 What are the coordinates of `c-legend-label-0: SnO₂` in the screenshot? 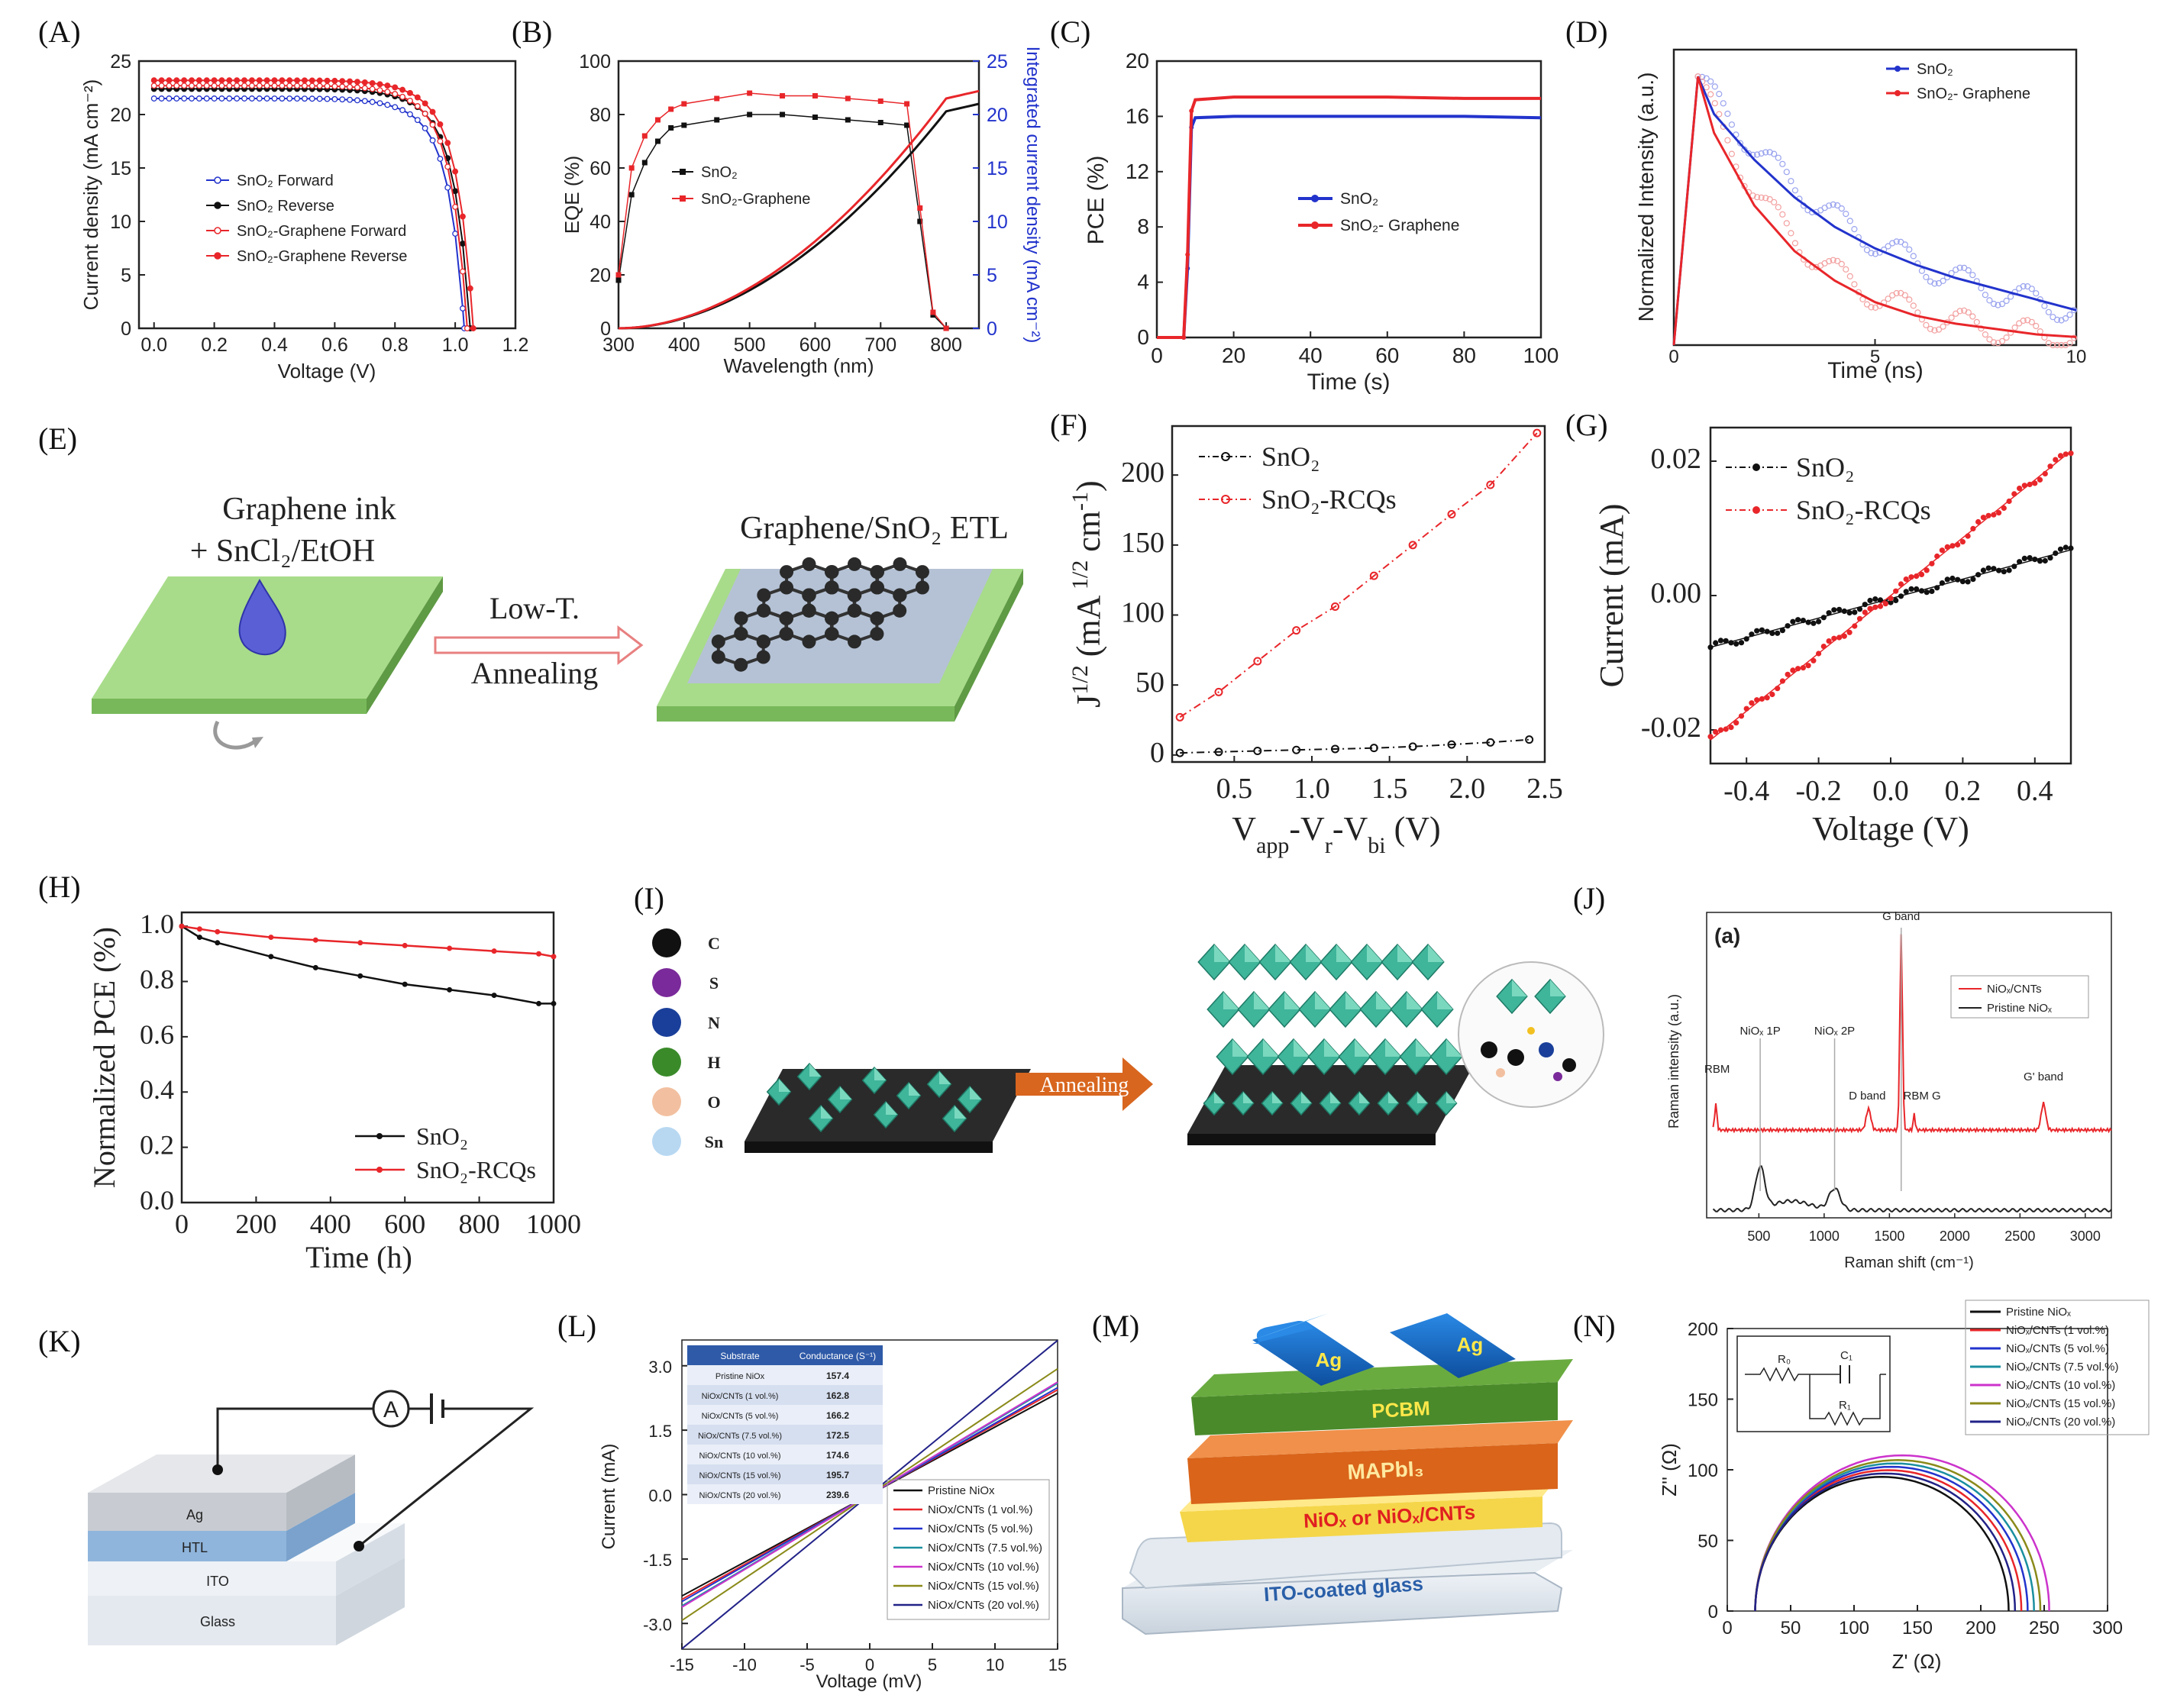 It's located at (1359, 199).